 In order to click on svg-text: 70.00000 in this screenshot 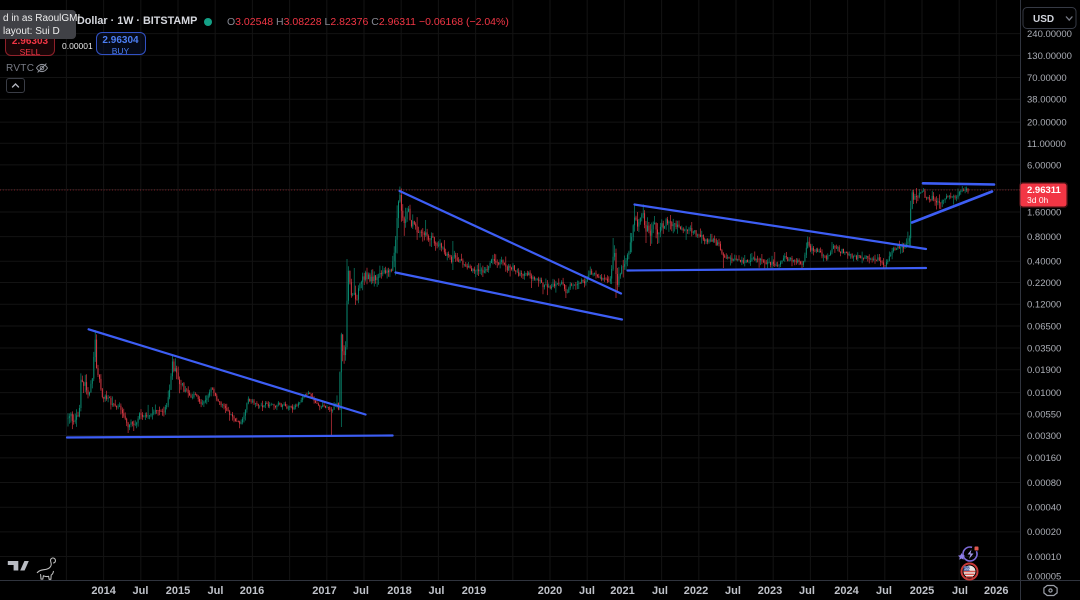, I will do `click(1047, 78)`.